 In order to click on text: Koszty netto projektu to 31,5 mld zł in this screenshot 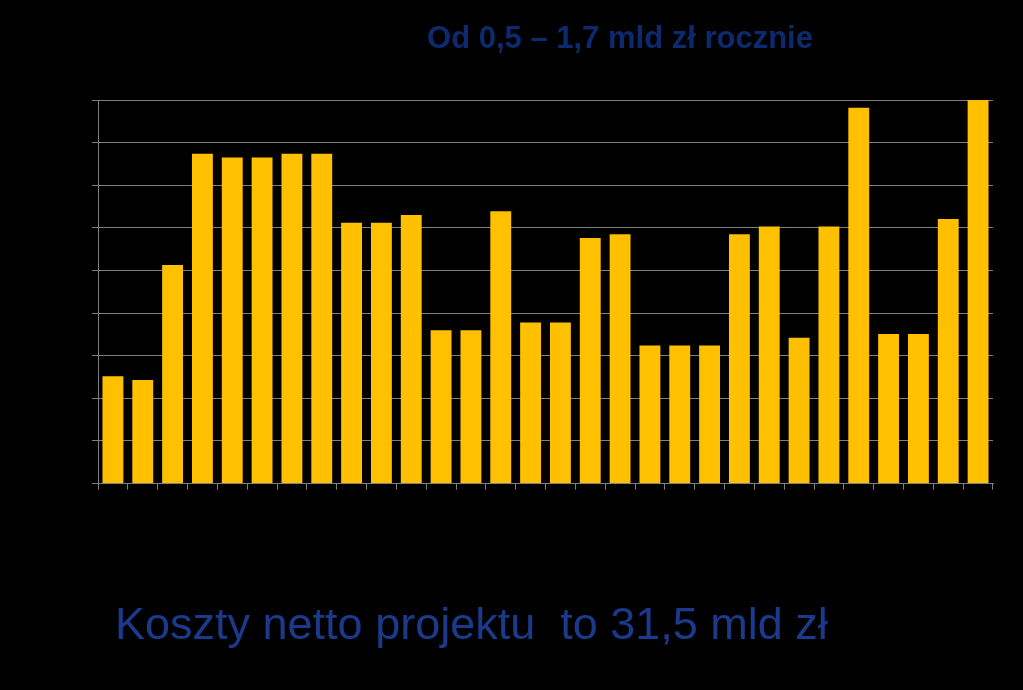, I will do `click(471, 624)`.